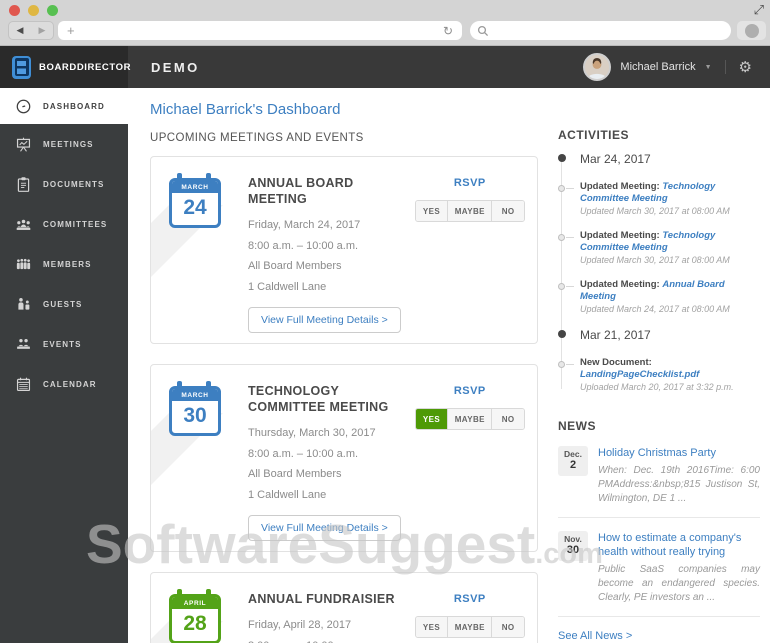 Image resolution: width=770 pixels, height=643 pixels. I want to click on sidebar-item-meetings: MEETINGS, so click(64, 144).